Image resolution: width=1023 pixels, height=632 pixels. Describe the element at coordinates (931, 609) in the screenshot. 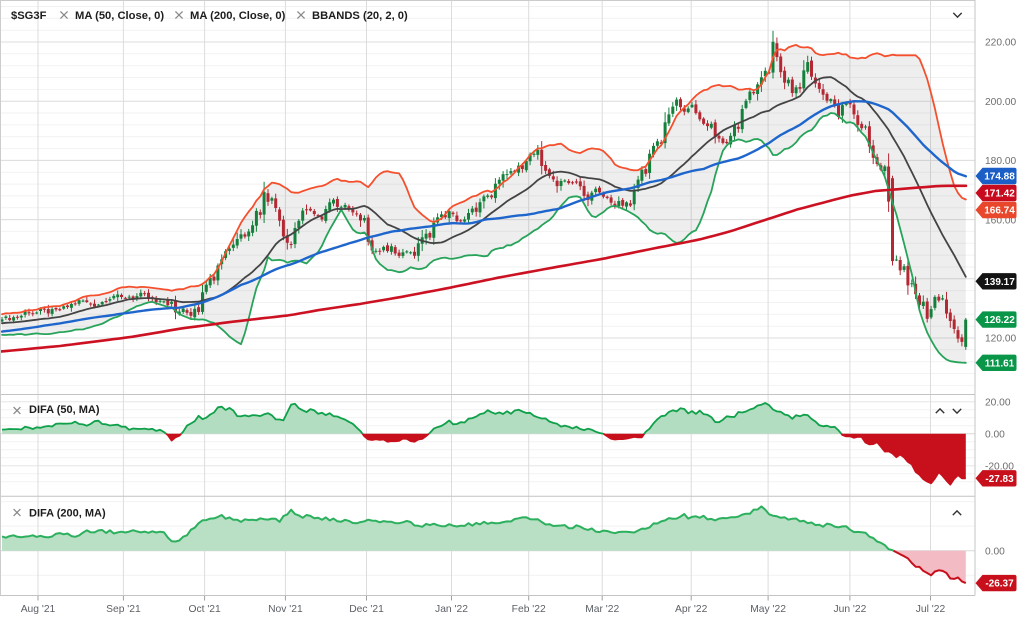

I see `svg-text: Jul '22` at that location.